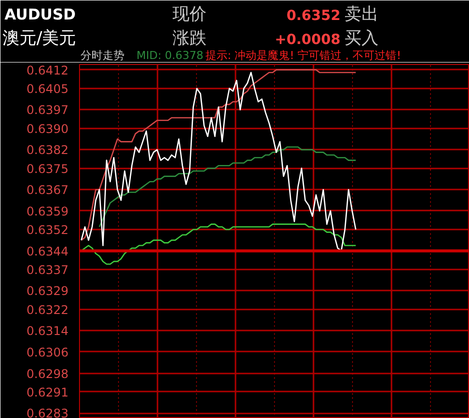  What do you see at coordinates (307, 40) in the screenshot?
I see `text: +0.0008` at bounding box center [307, 40].